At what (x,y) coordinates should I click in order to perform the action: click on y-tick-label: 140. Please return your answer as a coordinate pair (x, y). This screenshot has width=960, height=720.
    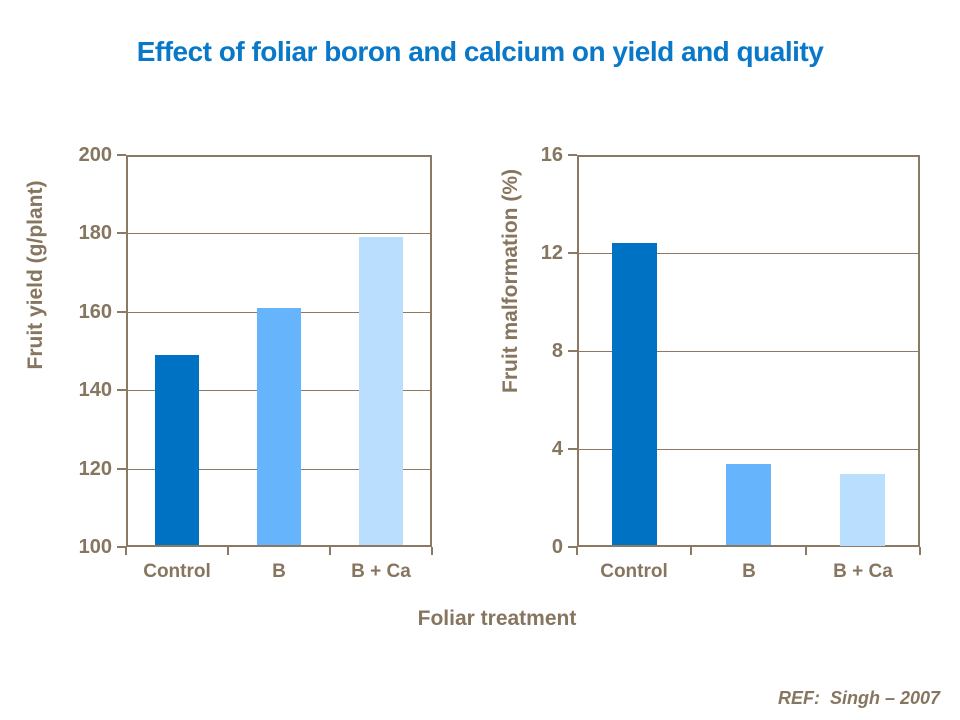
    Looking at the image, I should click on (95, 390).